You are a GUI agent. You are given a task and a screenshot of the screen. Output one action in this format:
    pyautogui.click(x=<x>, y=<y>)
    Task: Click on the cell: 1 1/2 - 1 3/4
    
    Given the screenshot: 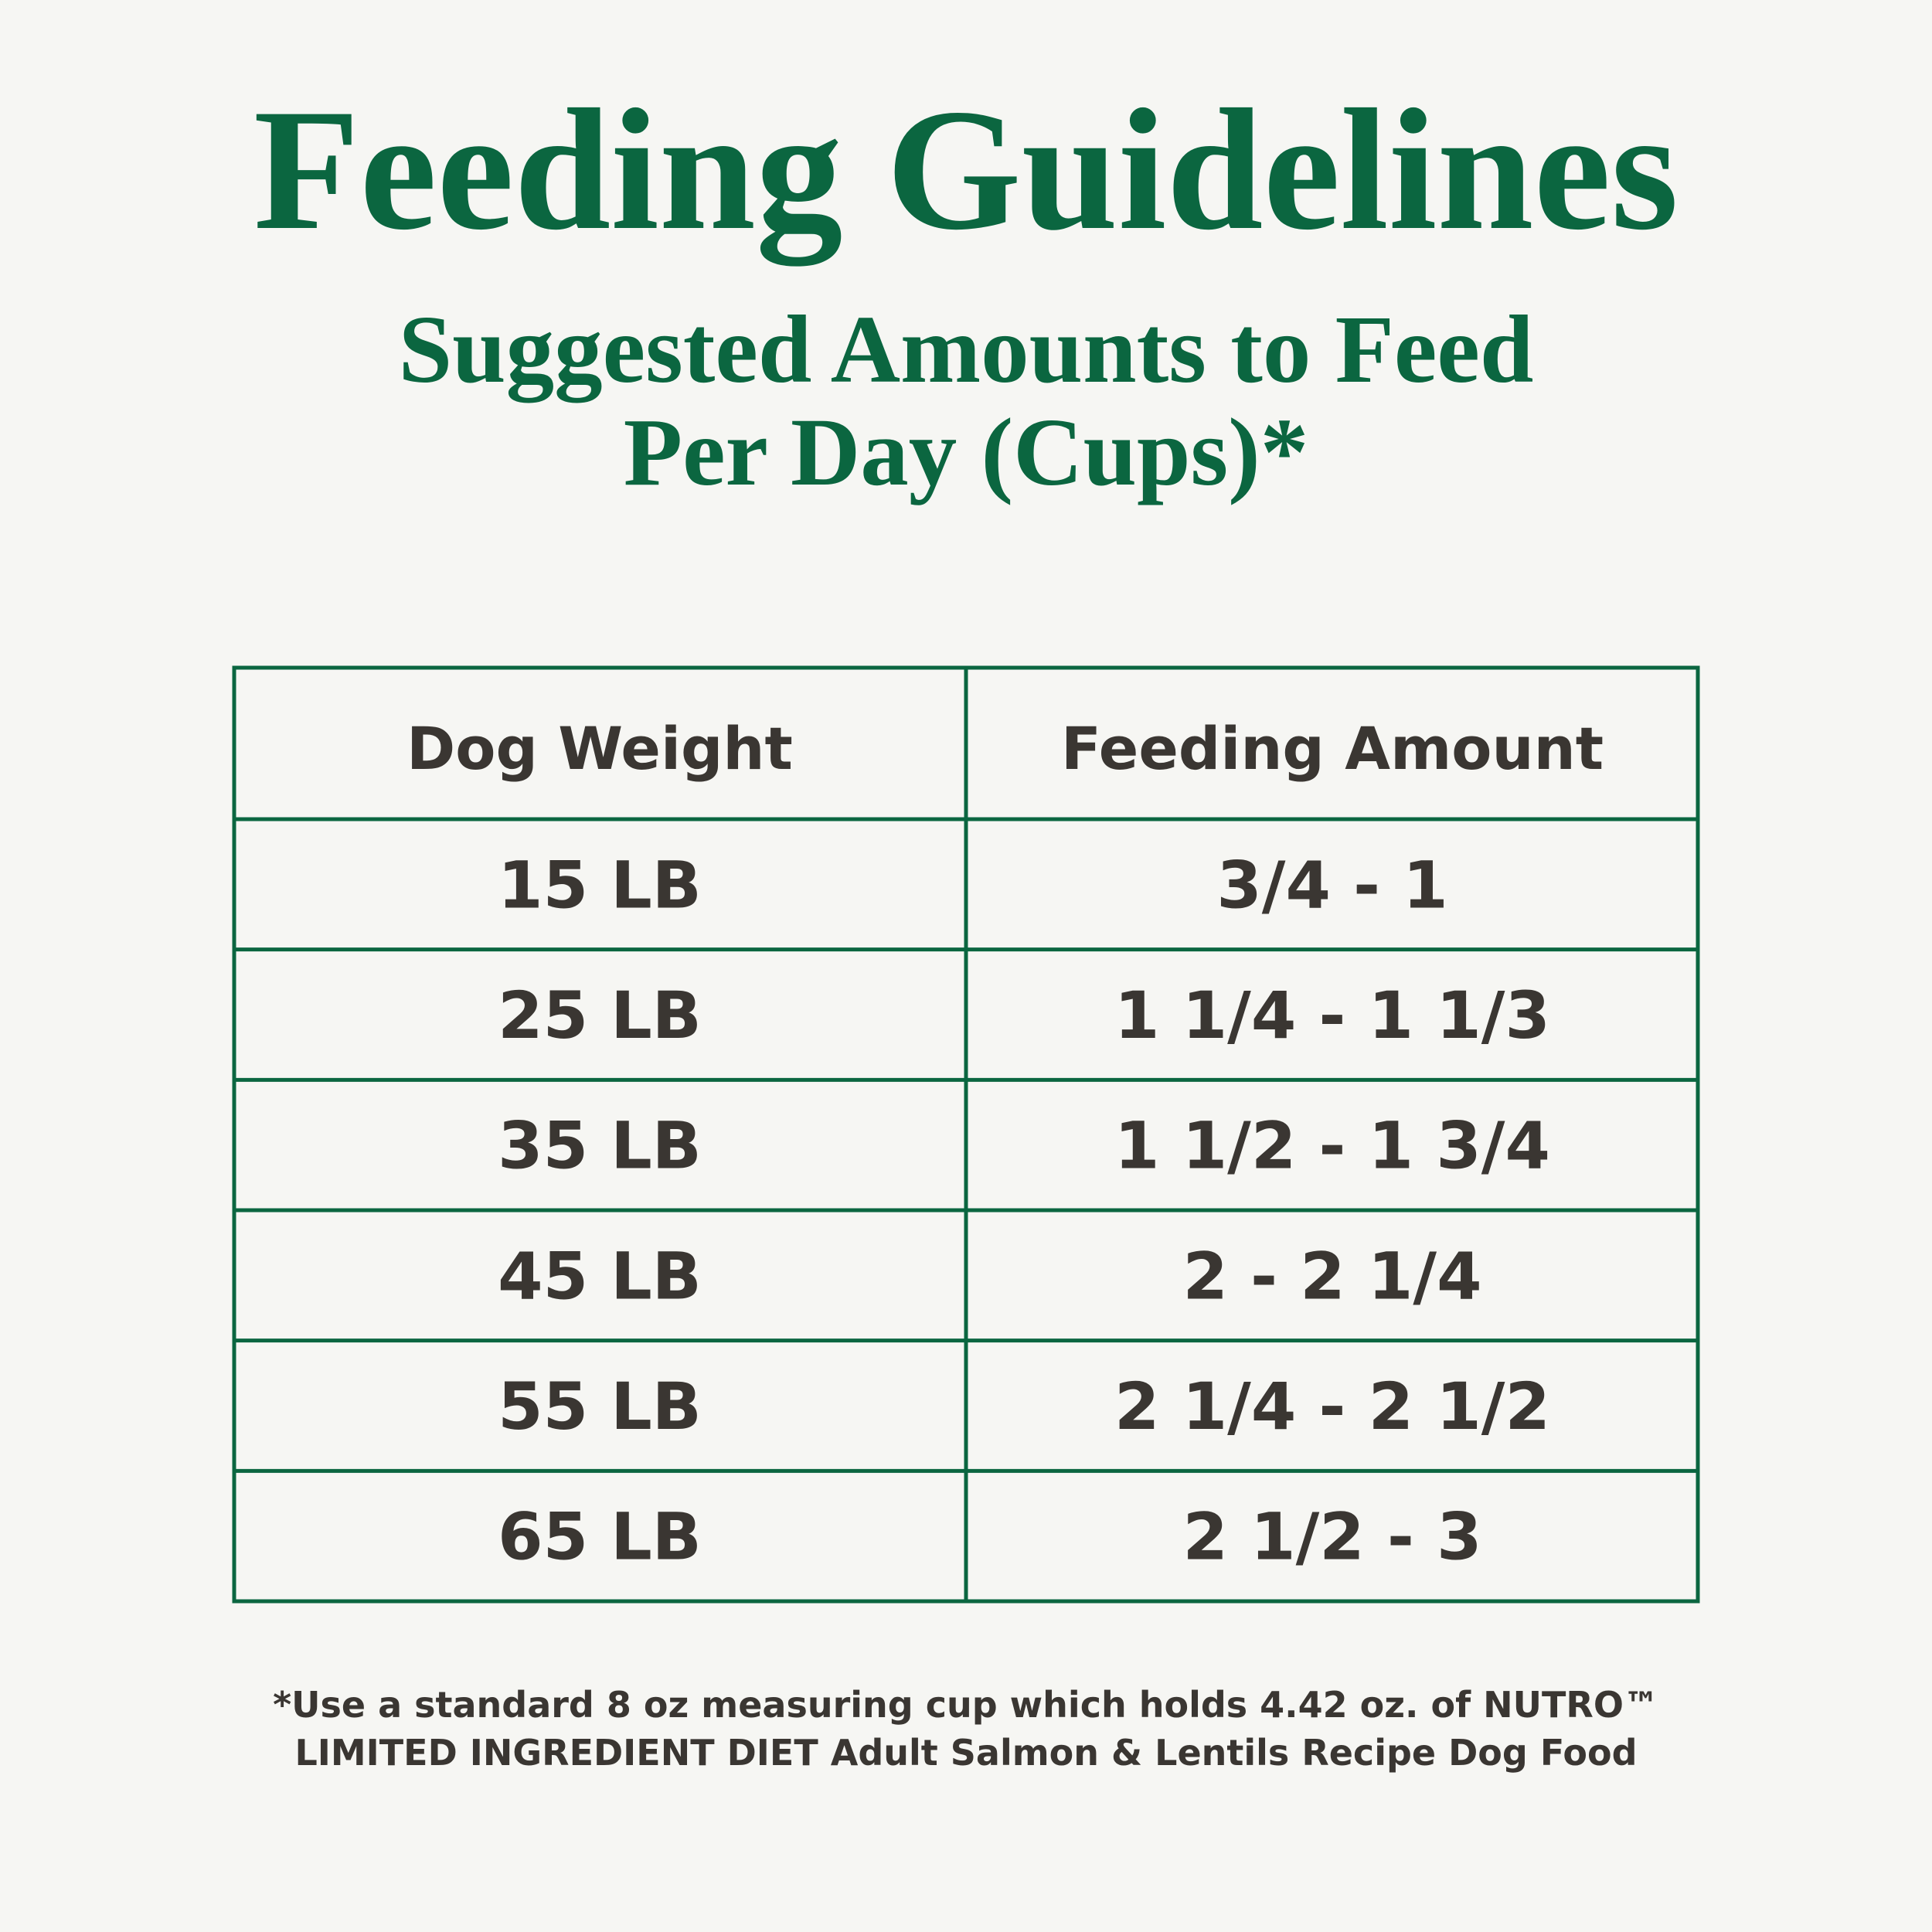 What is the action you would take?
    pyautogui.click(x=1332, y=1146)
    